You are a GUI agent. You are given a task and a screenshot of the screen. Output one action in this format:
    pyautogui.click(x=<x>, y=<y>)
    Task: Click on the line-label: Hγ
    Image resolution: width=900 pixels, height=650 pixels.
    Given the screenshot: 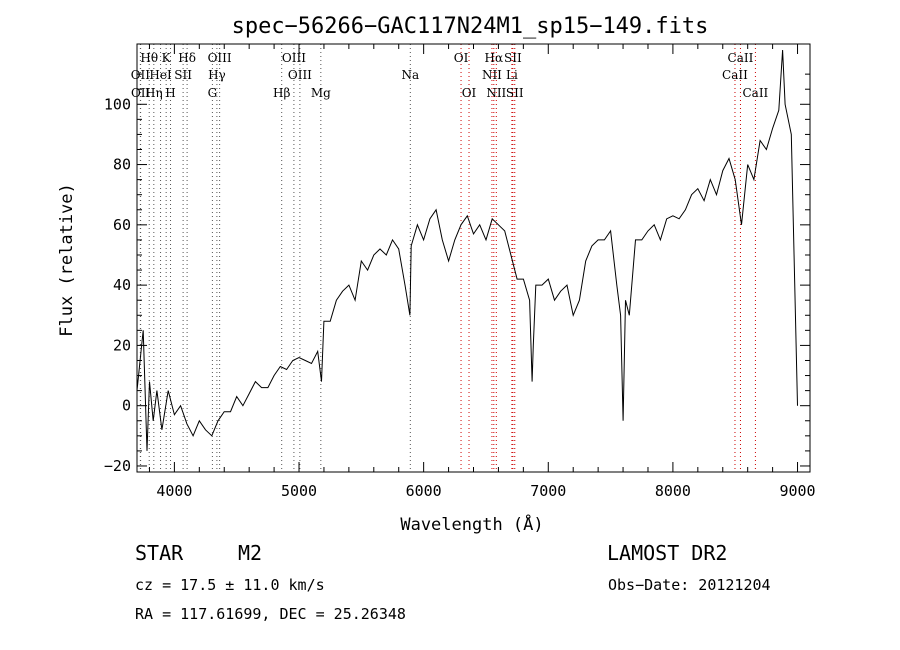 What is the action you would take?
    pyautogui.click(x=217, y=75)
    